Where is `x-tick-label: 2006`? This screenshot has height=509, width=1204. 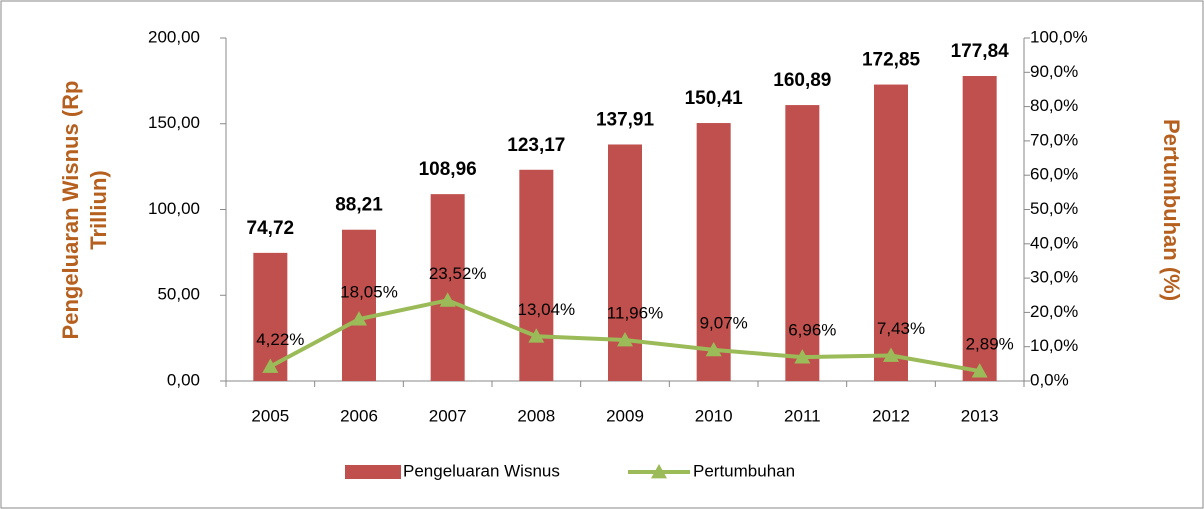 x-tick-label: 2006 is located at coordinates (359, 415).